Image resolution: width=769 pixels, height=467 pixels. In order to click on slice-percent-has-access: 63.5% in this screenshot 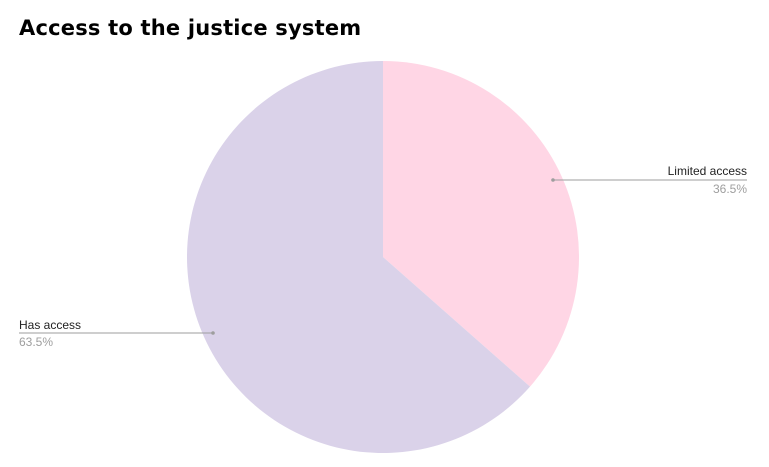, I will do `click(36, 342)`.